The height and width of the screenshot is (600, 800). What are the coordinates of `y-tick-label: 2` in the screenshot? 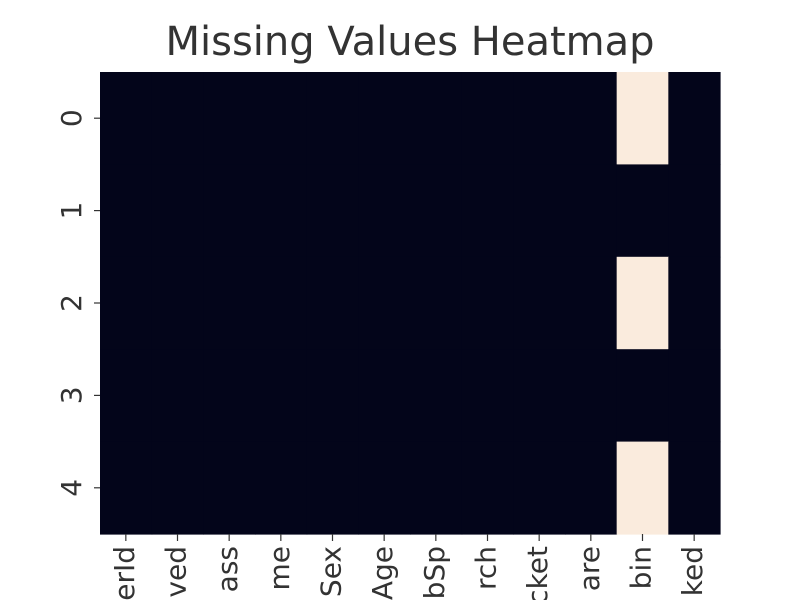 It's located at (71, 303).